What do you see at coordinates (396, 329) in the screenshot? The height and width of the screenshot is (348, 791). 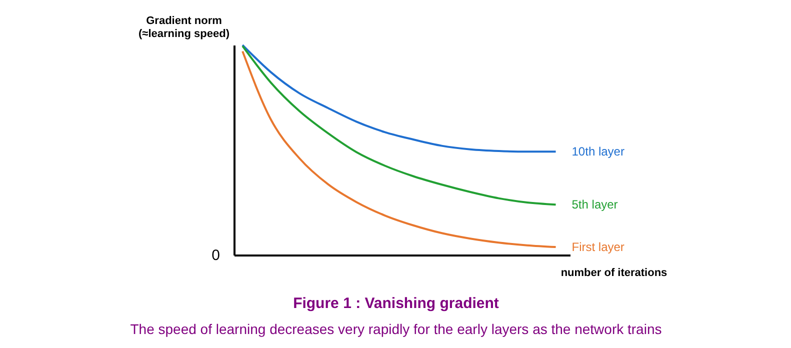 I see `text: The speed of learning decreases very rapidly for the early layers as the network trains` at bounding box center [396, 329].